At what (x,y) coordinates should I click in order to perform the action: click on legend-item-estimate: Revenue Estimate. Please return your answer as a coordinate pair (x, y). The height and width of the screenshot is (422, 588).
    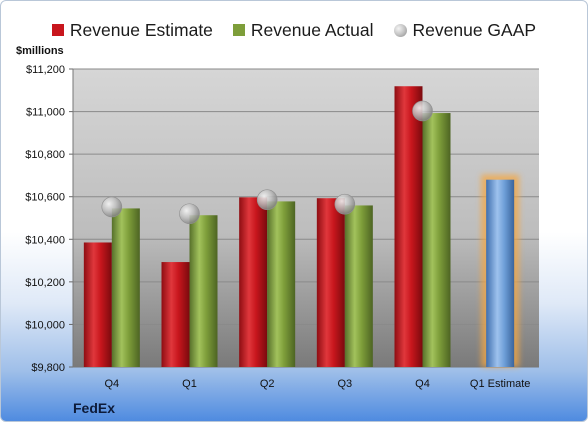
    Looking at the image, I should click on (132, 30).